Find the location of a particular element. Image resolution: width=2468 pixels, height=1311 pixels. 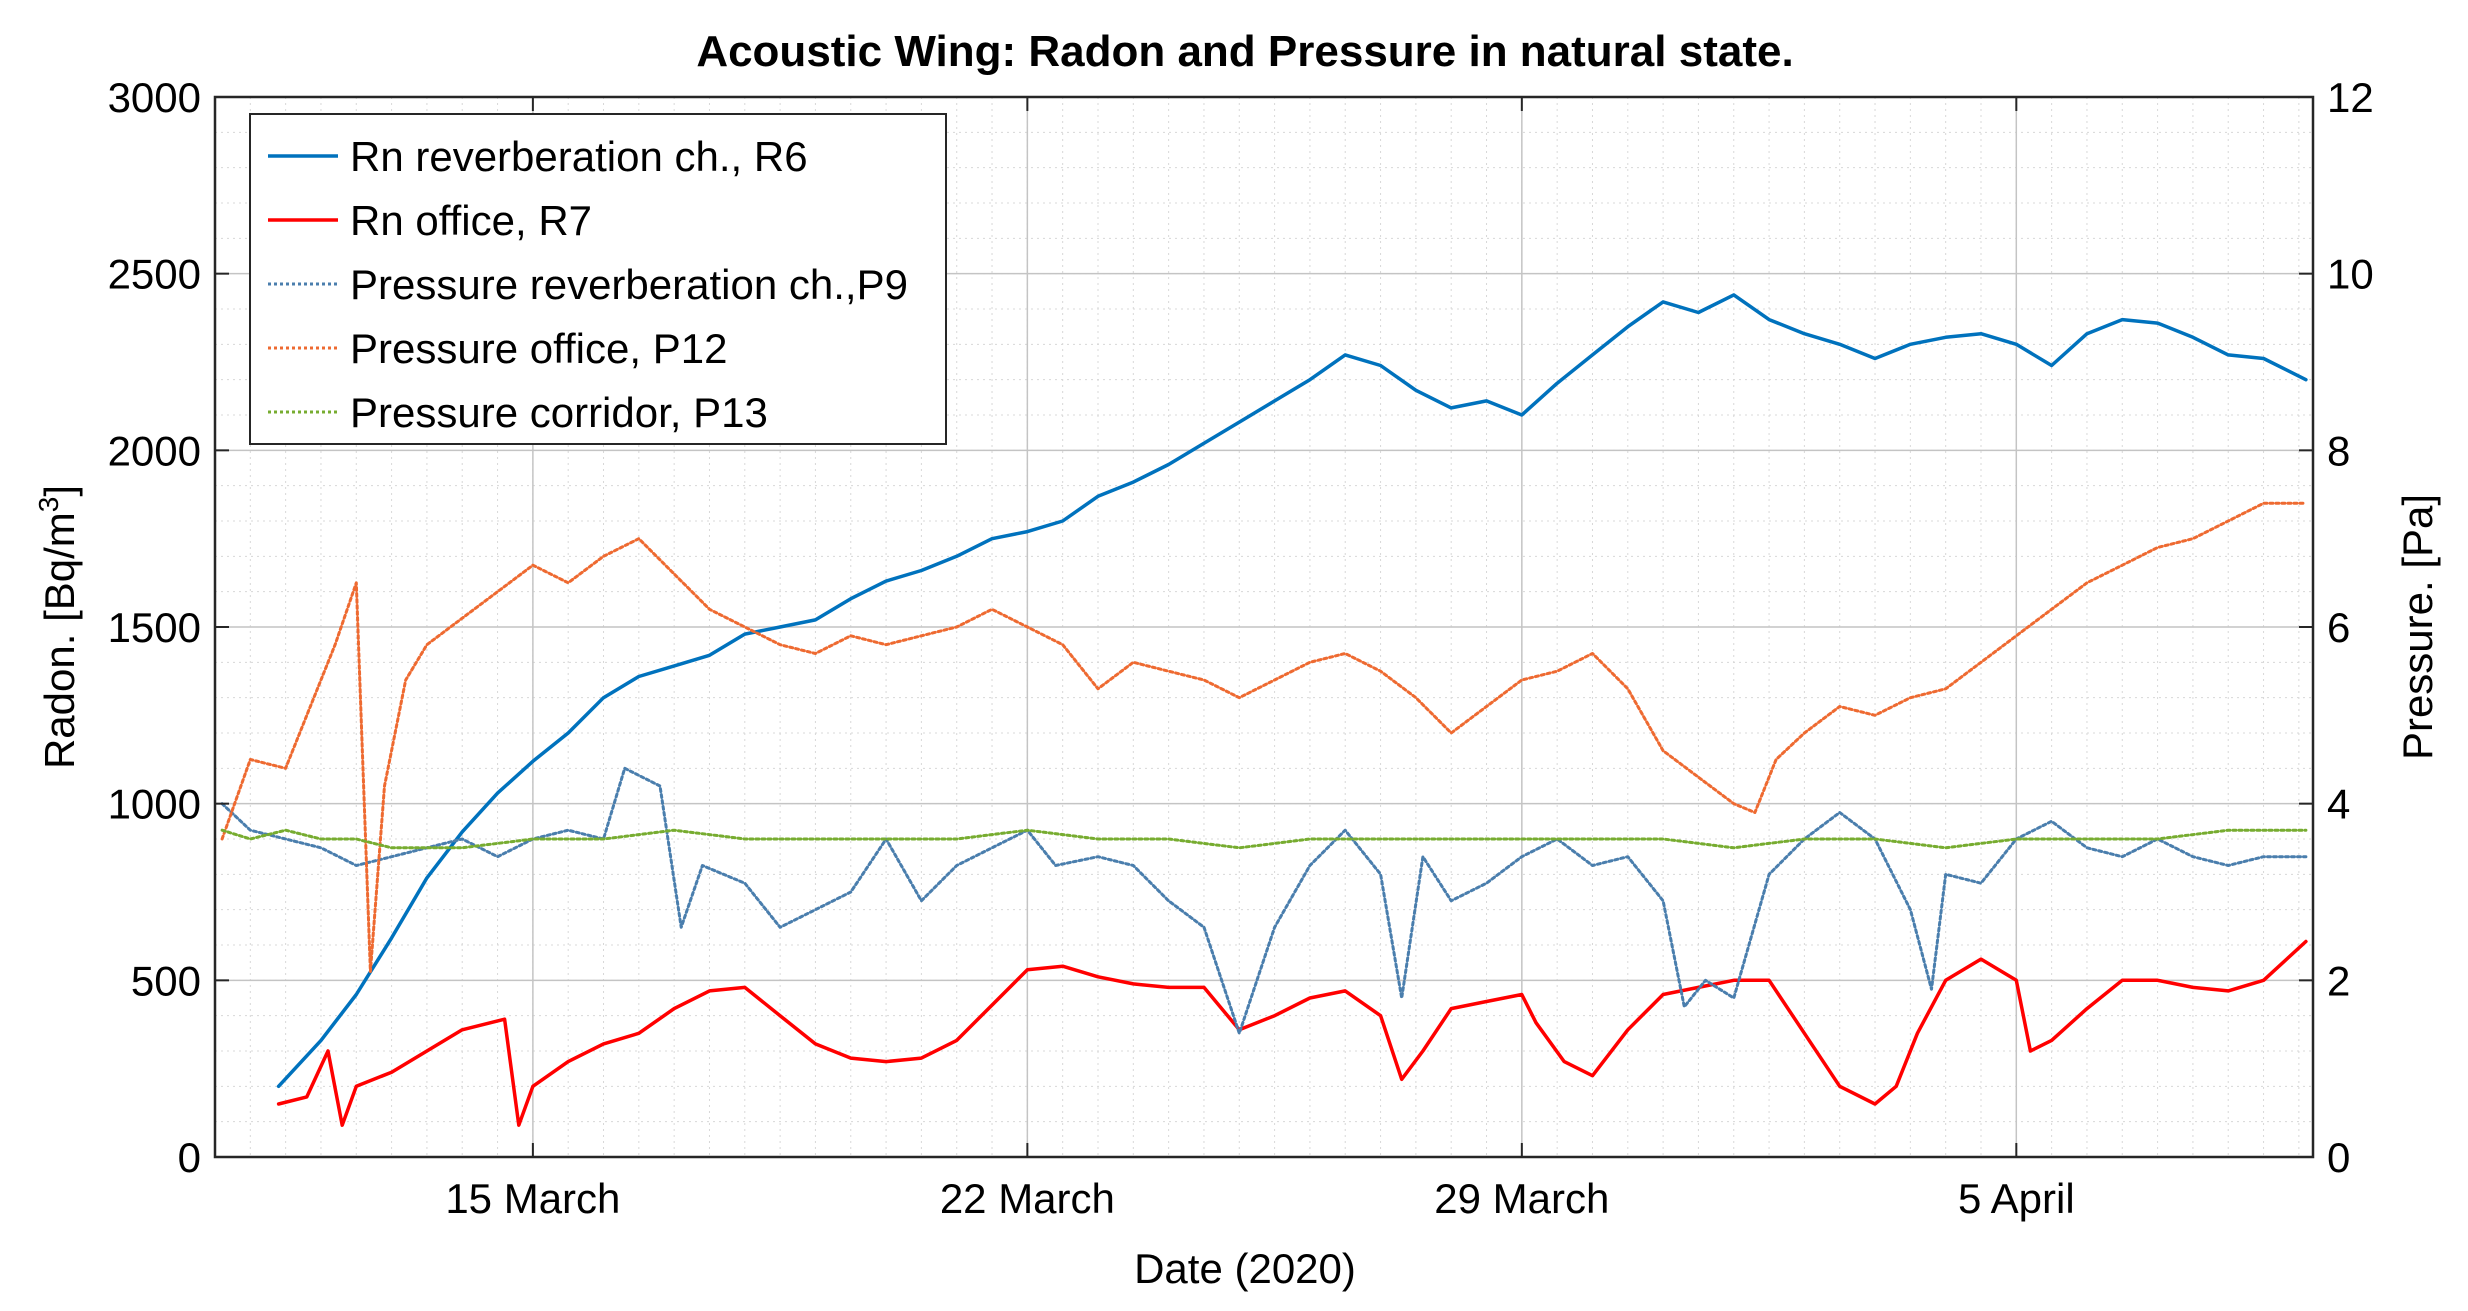

y-tick-label-left: 0 is located at coordinates (189, 1157).